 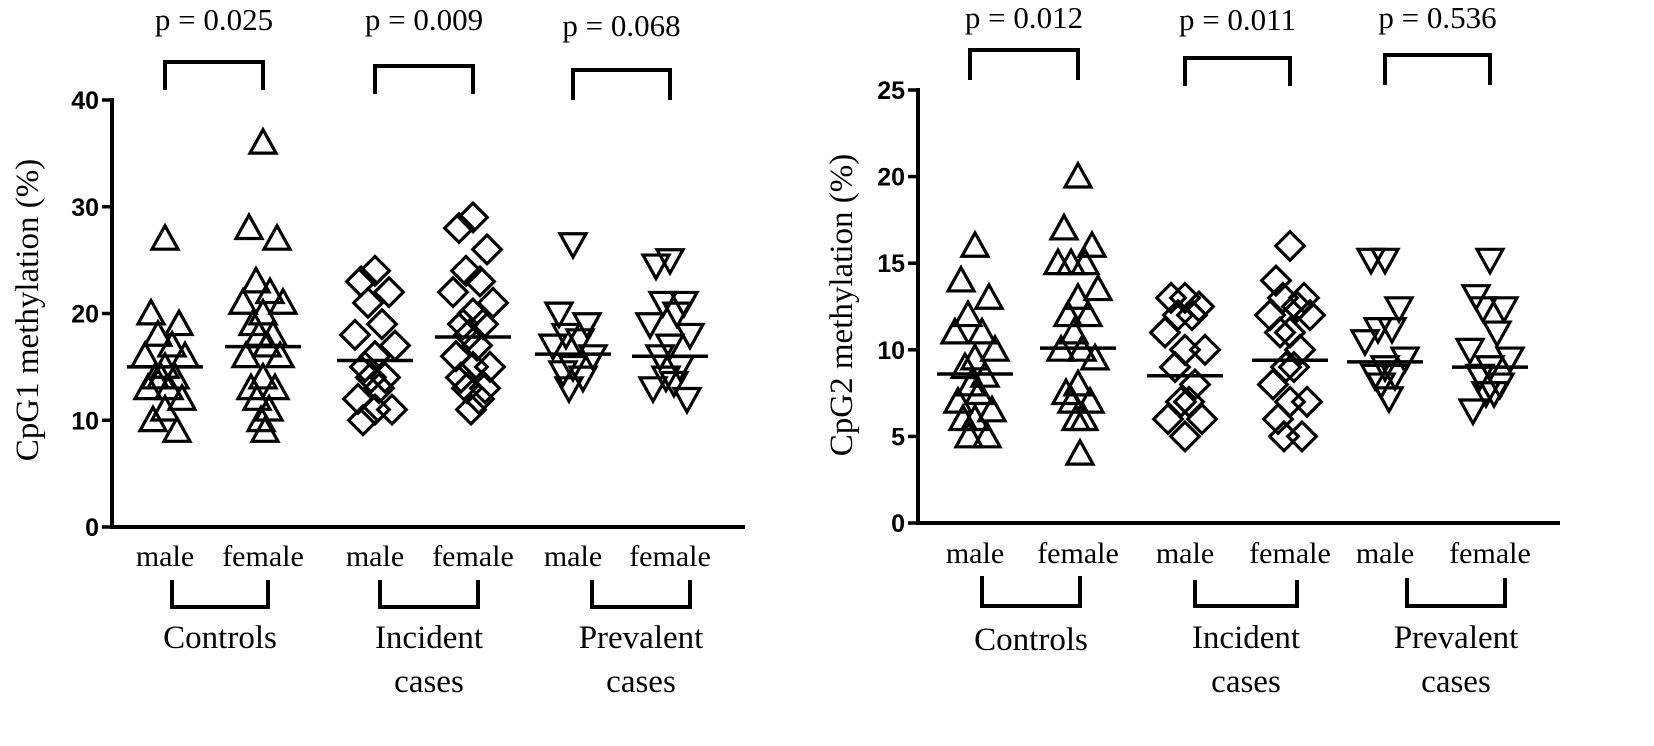 What do you see at coordinates (1024, 17) in the screenshot?
I see `p-value-label: p = 0.012` at bounding box center [1024, 17].